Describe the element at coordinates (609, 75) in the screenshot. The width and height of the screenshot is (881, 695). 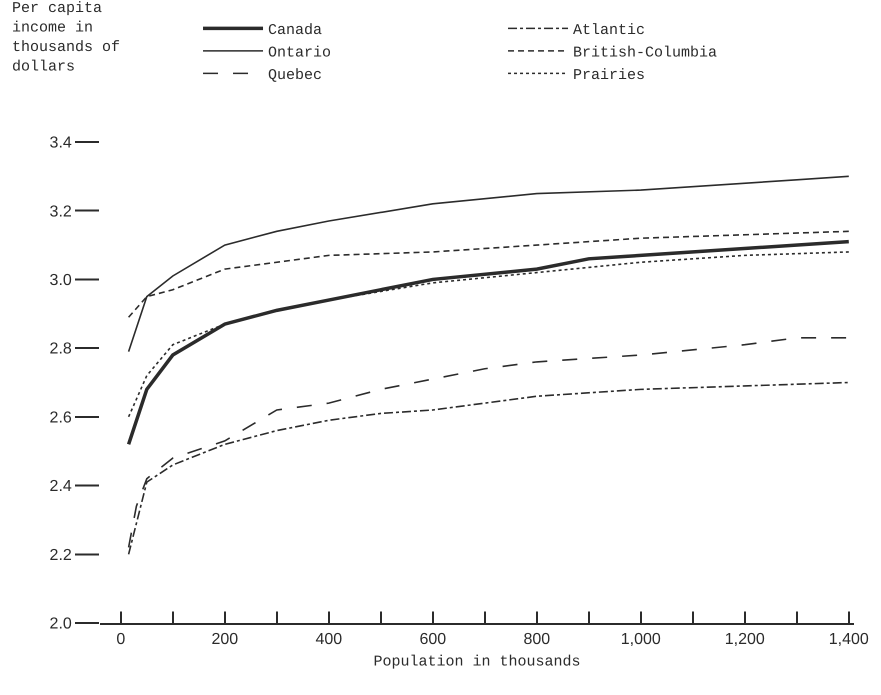
I see `legend-label: Prairies` at that location.